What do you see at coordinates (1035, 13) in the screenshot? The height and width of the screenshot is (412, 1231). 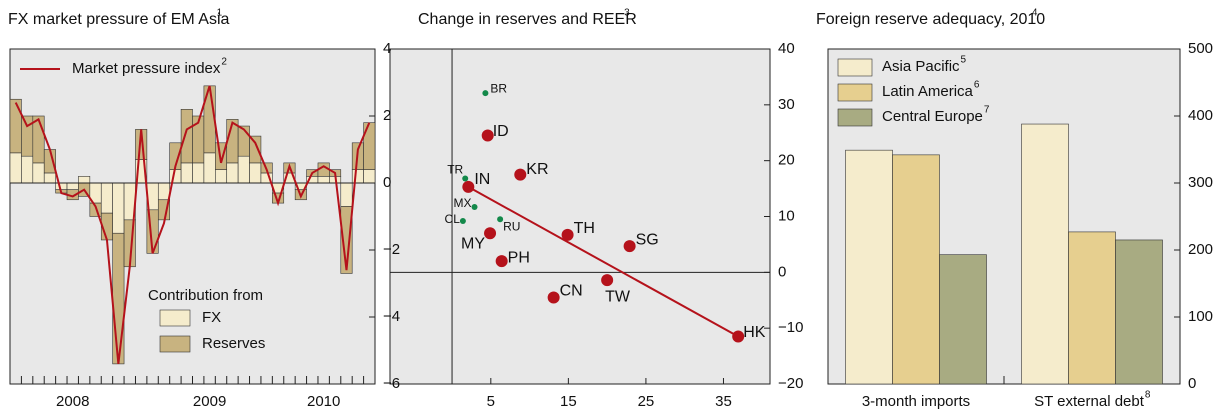 I see `chart-title-note: 4` at bounding box center [1035, 13].